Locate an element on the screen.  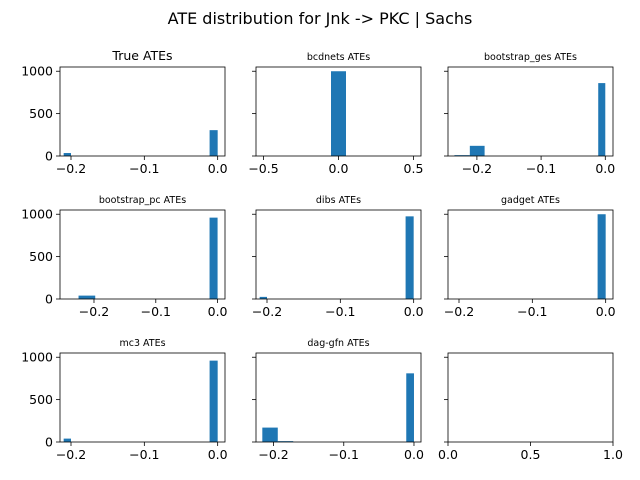
panel-title: True ATEs is located at coordinates (141, 55).